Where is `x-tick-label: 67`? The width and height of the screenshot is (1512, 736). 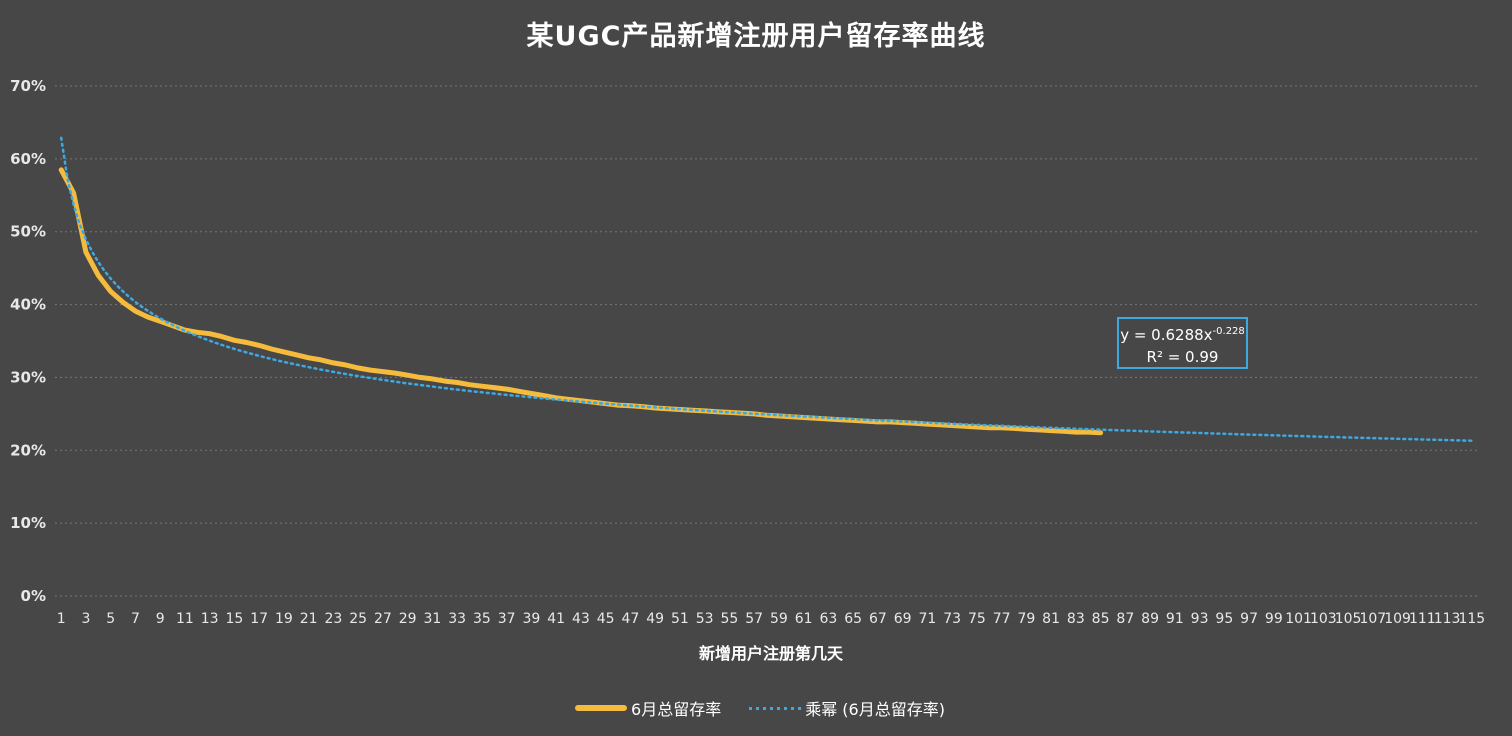
x-tick-label: 67 is located at coordinates (878, 619).